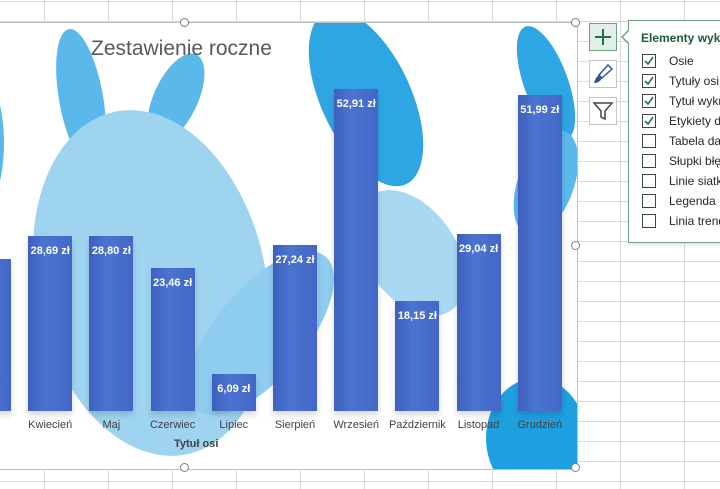 Image resolution: width=720 pixels, height=489 pixels. What do you see at coordinates (479, 249) in the screenshot?
I see `data-label: 29,04 zł` at bounding box center [479, 249].